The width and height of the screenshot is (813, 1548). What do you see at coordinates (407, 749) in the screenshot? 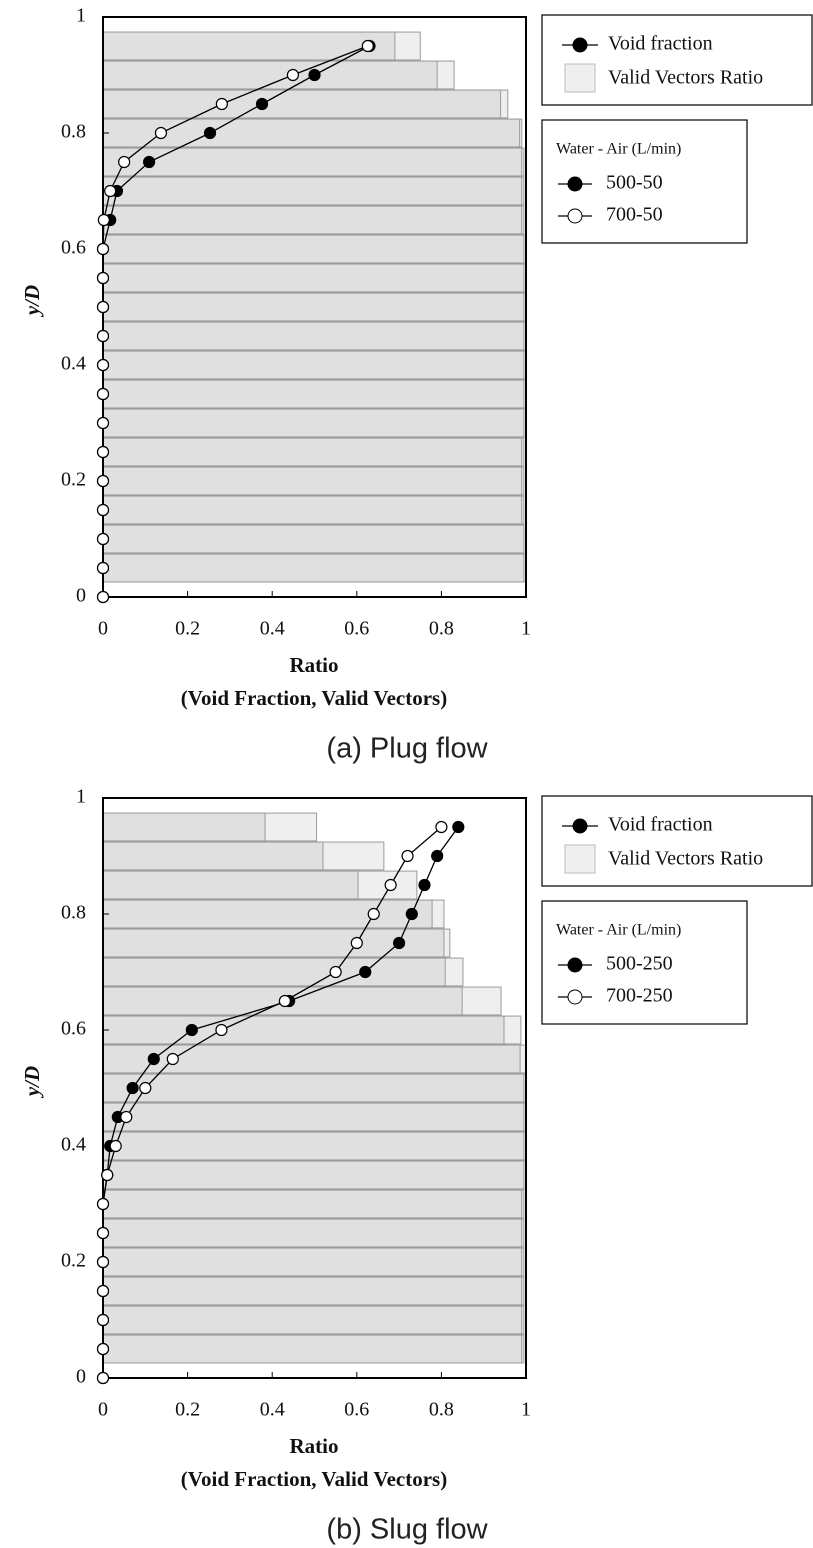
I see `caption: (a) Plug flow` at bounding box center [407, 749].